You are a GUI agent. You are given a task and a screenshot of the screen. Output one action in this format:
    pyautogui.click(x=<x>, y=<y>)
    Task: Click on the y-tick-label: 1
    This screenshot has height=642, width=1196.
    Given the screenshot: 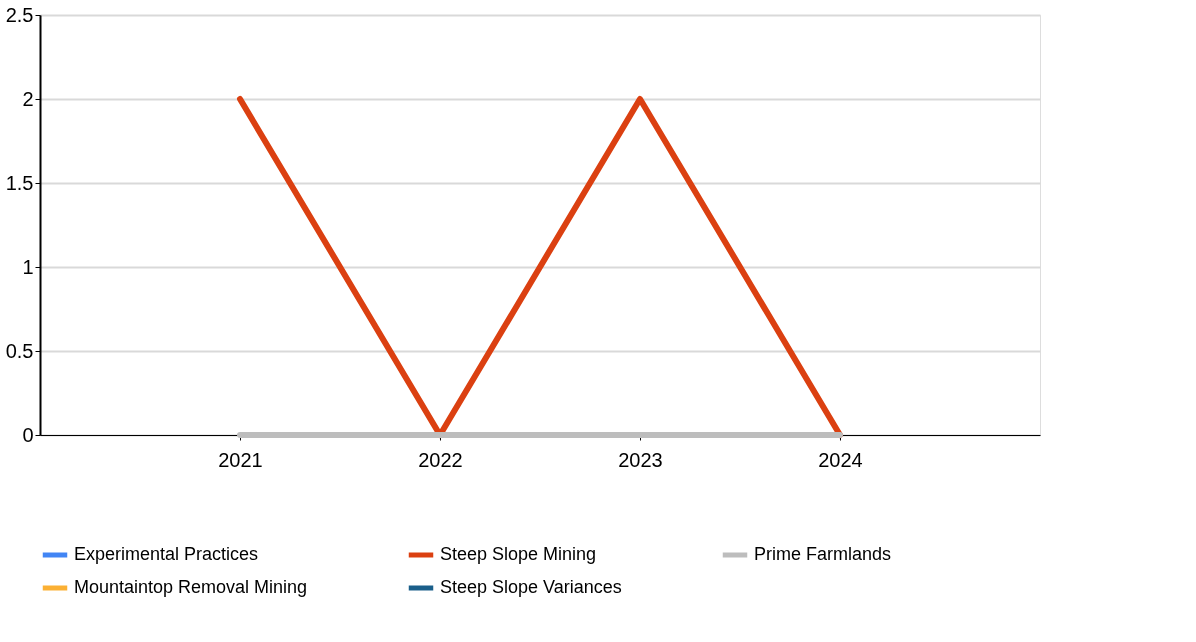 What is the action you would take?
    pyautogui.click(x=28, y=266)
    